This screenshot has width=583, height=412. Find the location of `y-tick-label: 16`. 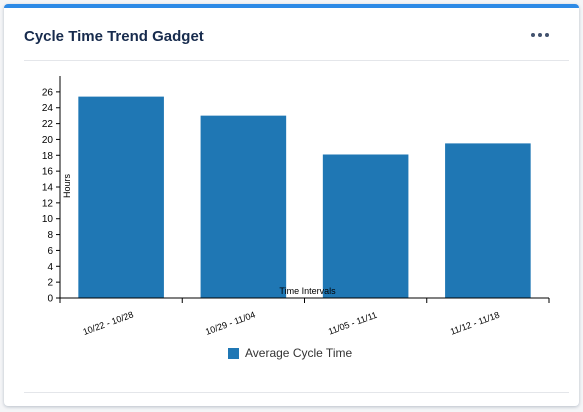

y-tick-label: 16 is located at coordinates (48, 172).